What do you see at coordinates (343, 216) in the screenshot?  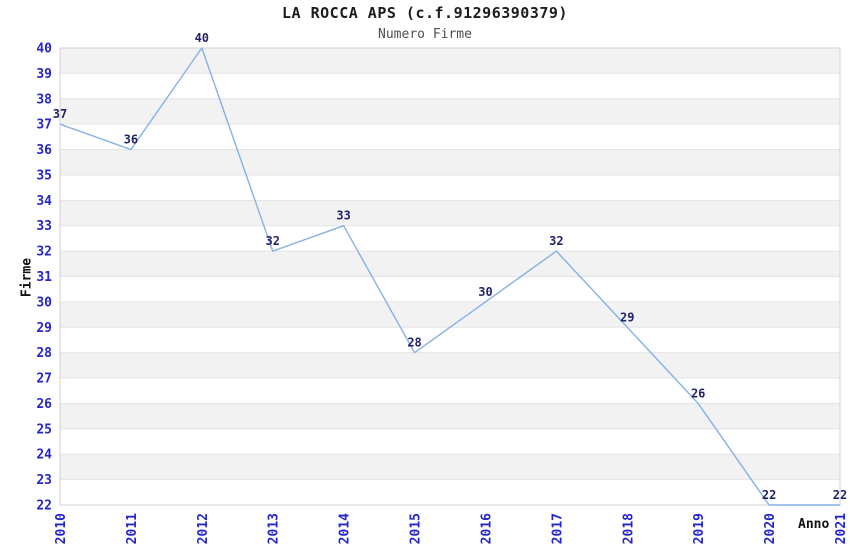 I see `point-label: 33` at bounding box center [343, 216].